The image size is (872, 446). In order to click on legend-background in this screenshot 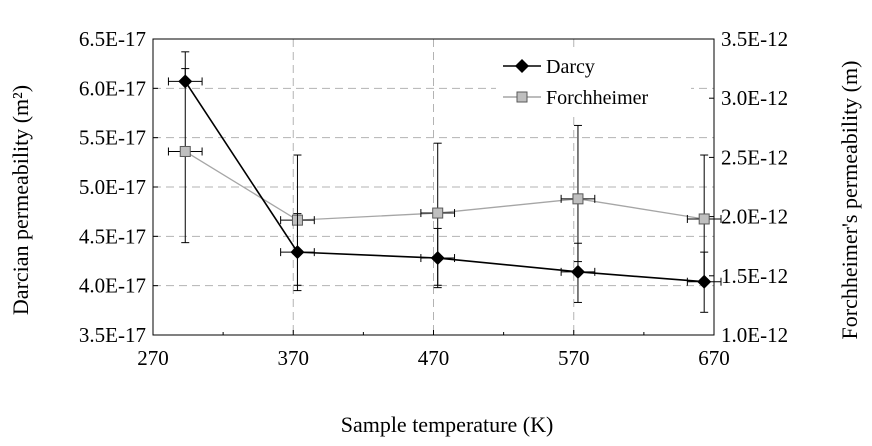, I will do `click(593, 81)`.